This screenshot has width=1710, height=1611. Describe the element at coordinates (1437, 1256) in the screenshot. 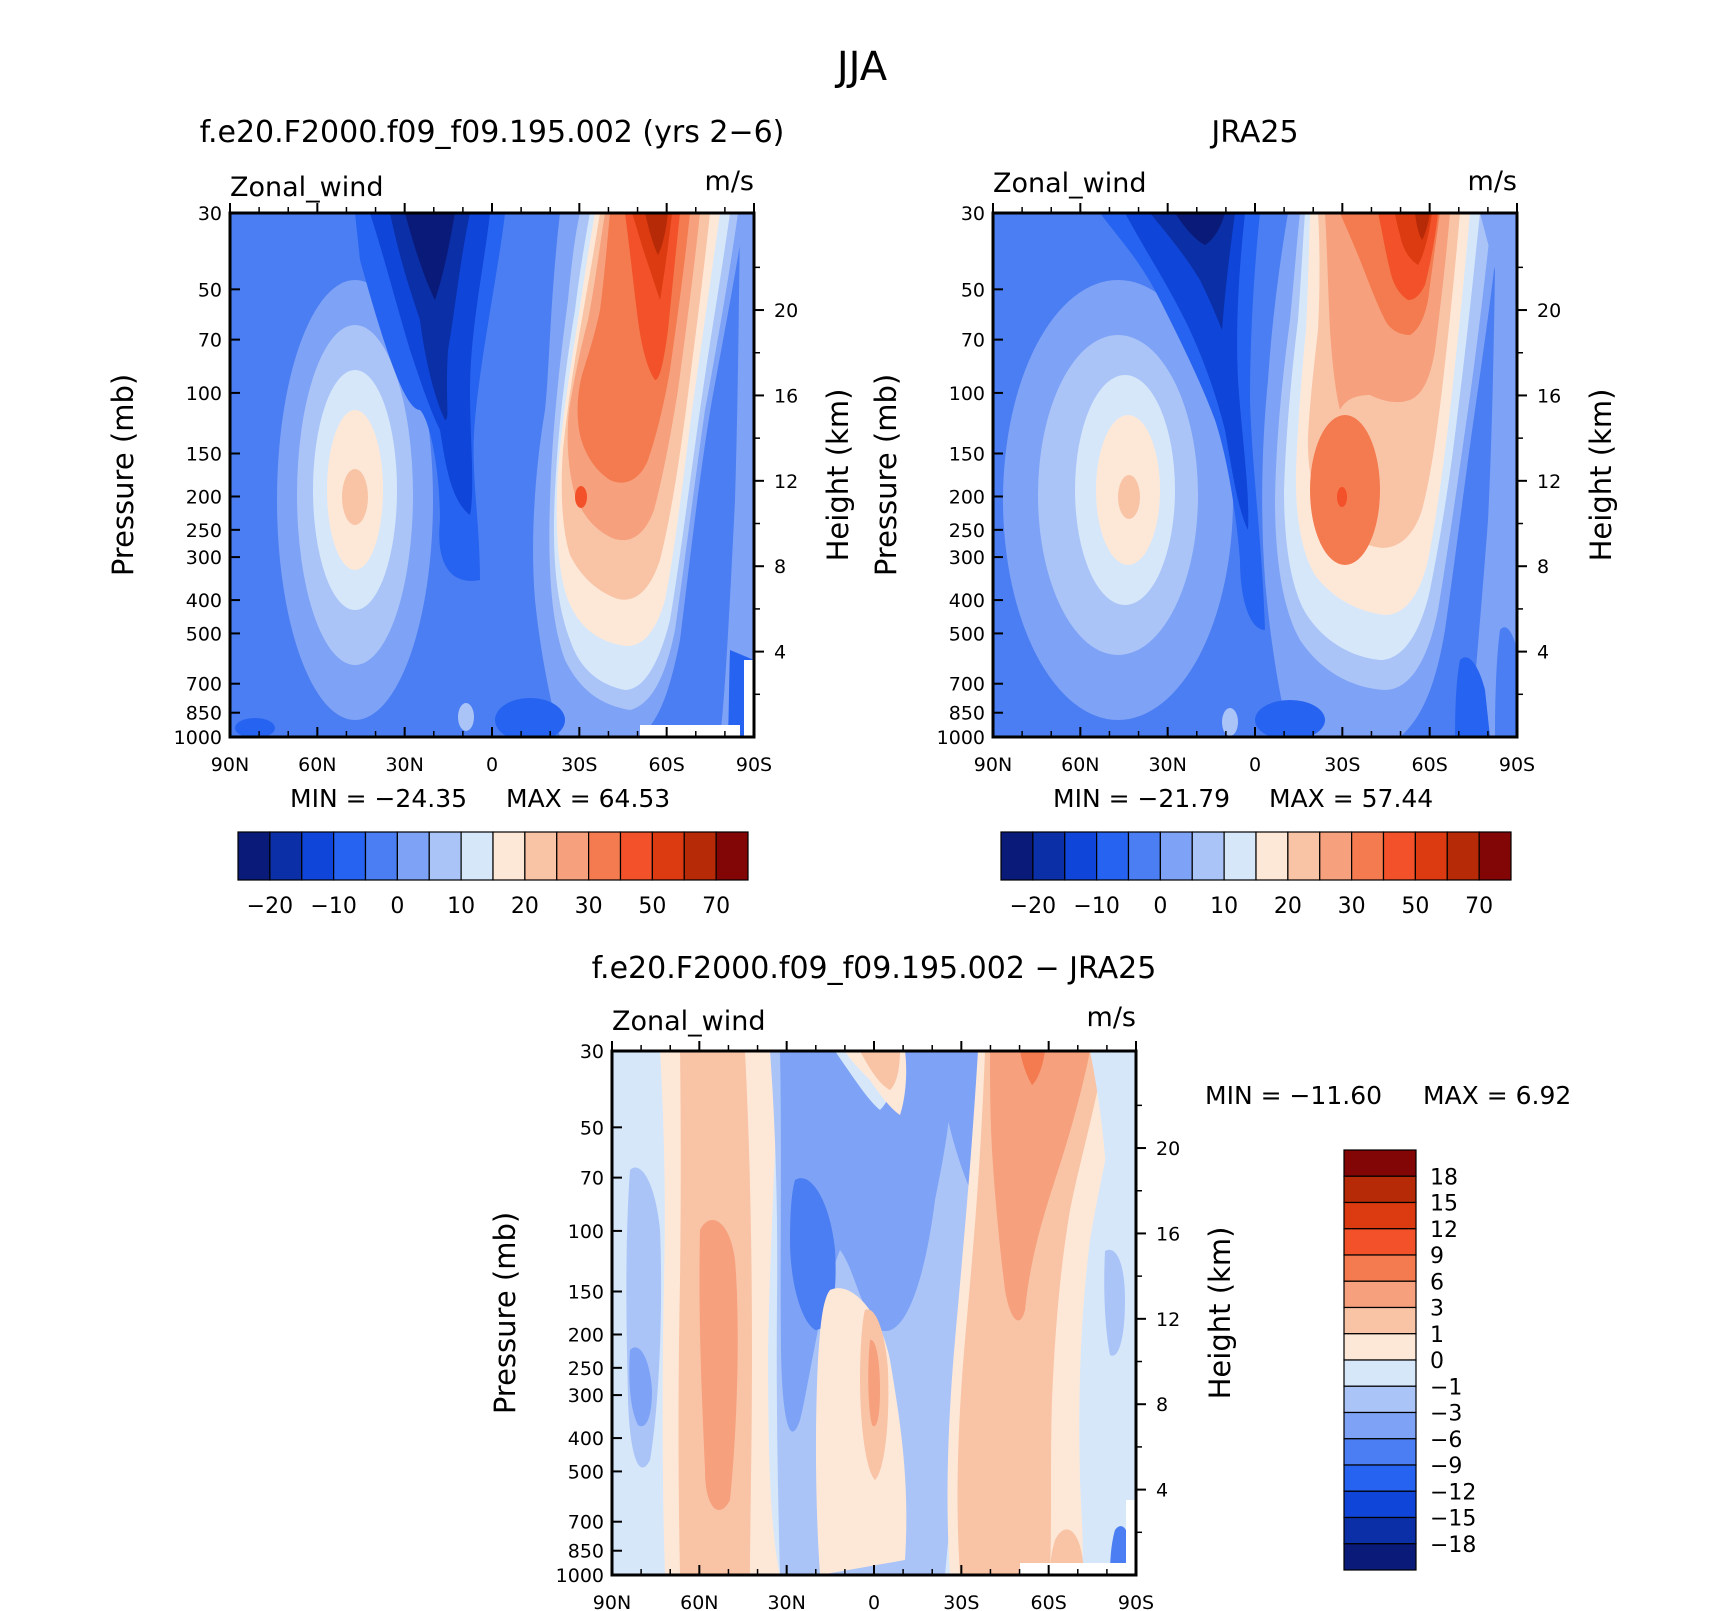

I see `colorbar-label: 9` at that location.